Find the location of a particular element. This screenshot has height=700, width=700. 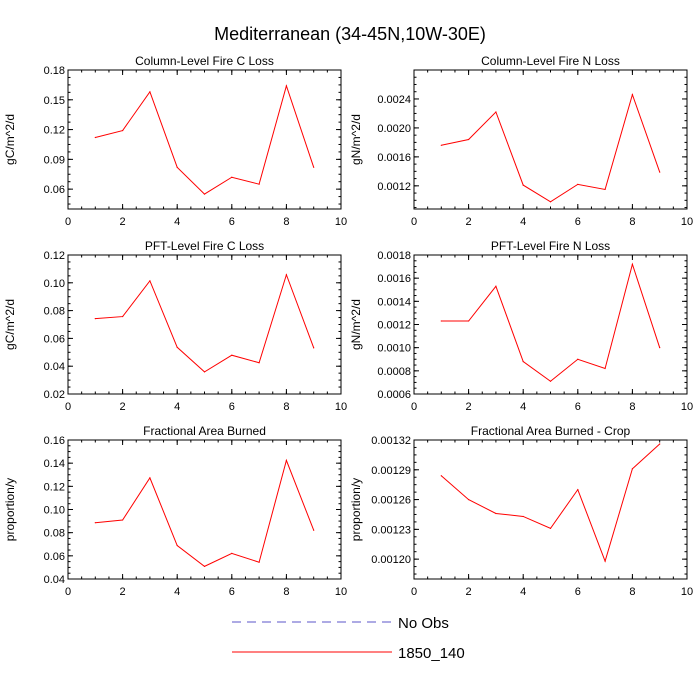

panel-title: Column-Level Fire C Loss is located at coordinates (204, 61).